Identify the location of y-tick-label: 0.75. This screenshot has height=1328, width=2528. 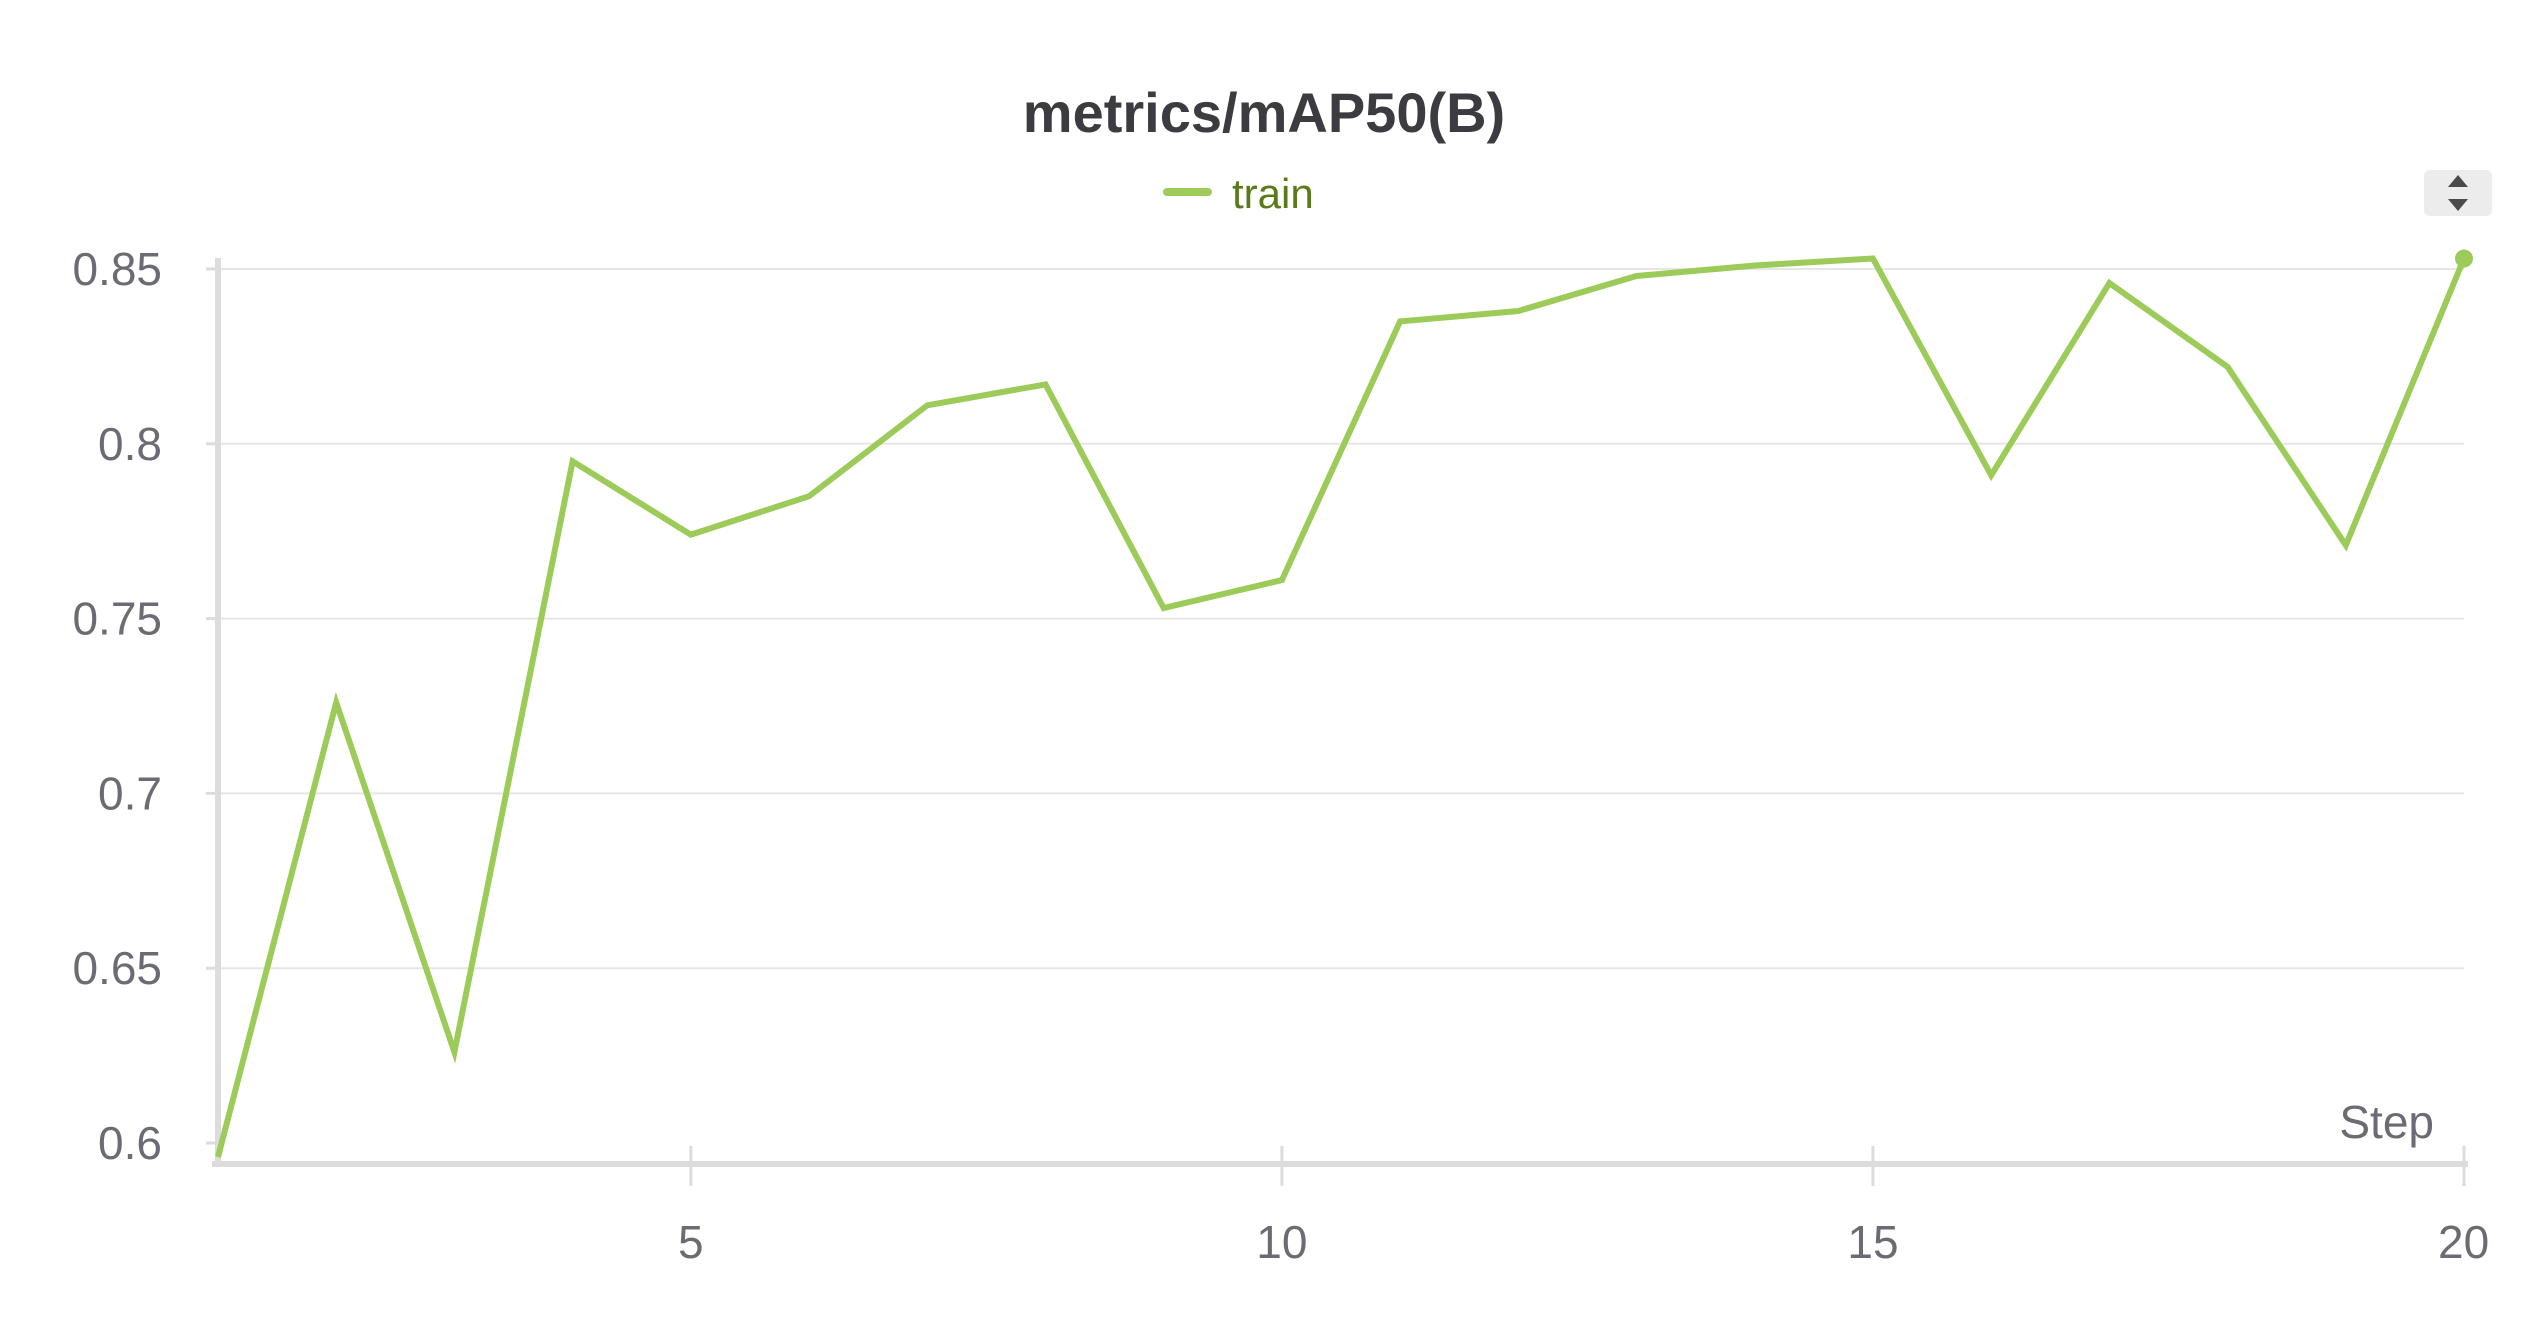
(117, 619).